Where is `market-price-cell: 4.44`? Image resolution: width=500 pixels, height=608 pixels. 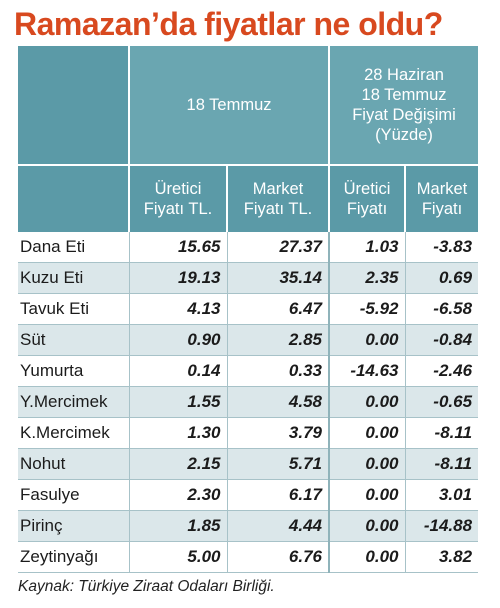
market-price-cell: 4.44 is located at coordinates (278, 526).